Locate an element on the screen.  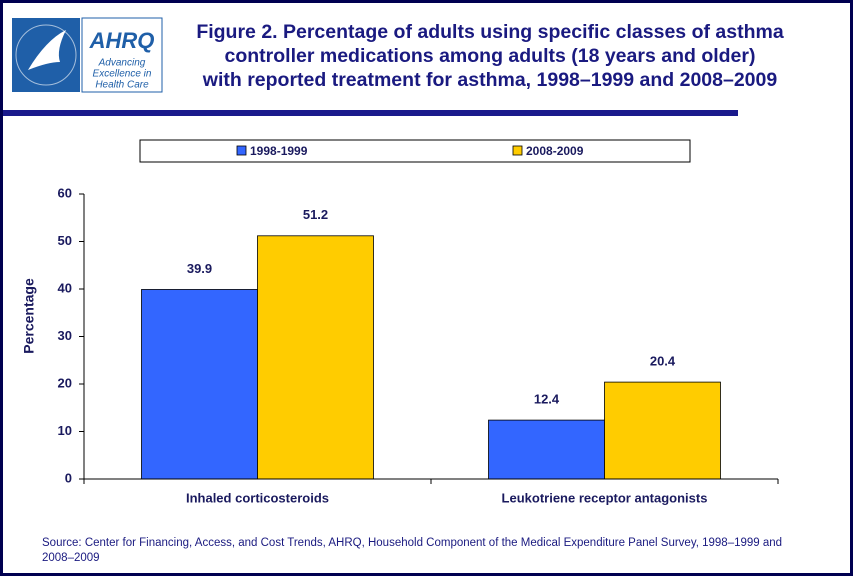
legend-label: 2008-2009 is located at coordinates (555, 151).